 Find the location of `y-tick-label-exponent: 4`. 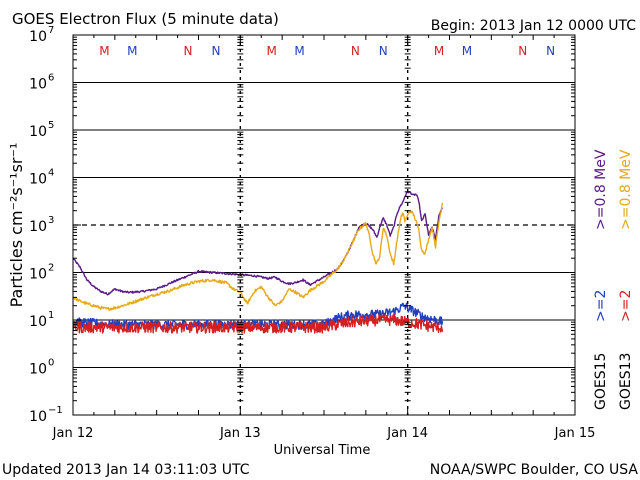

y-tick-label-exponent: 4 is located at coordinates (51, 173).